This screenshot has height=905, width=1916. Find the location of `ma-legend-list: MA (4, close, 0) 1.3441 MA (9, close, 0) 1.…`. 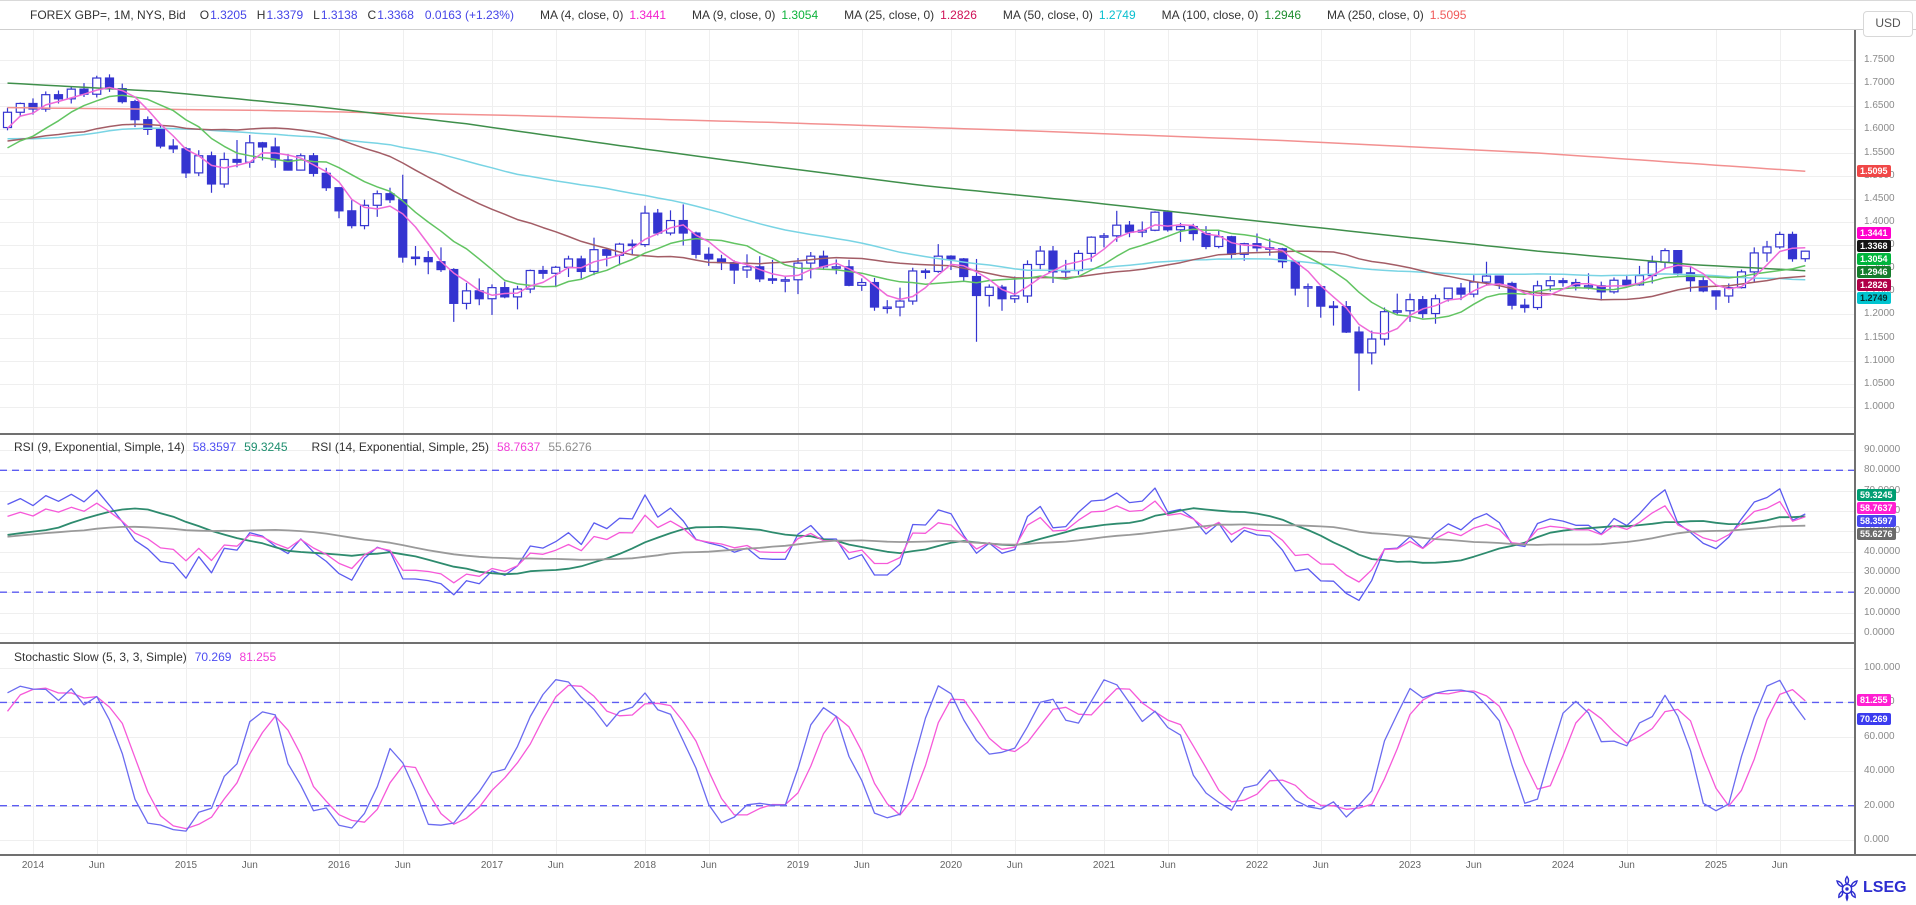

ma-legend-list: MA (4, close, 0) 1.3441 MA (9, close, 0) 1.… is located at coordinates (1016, 15).